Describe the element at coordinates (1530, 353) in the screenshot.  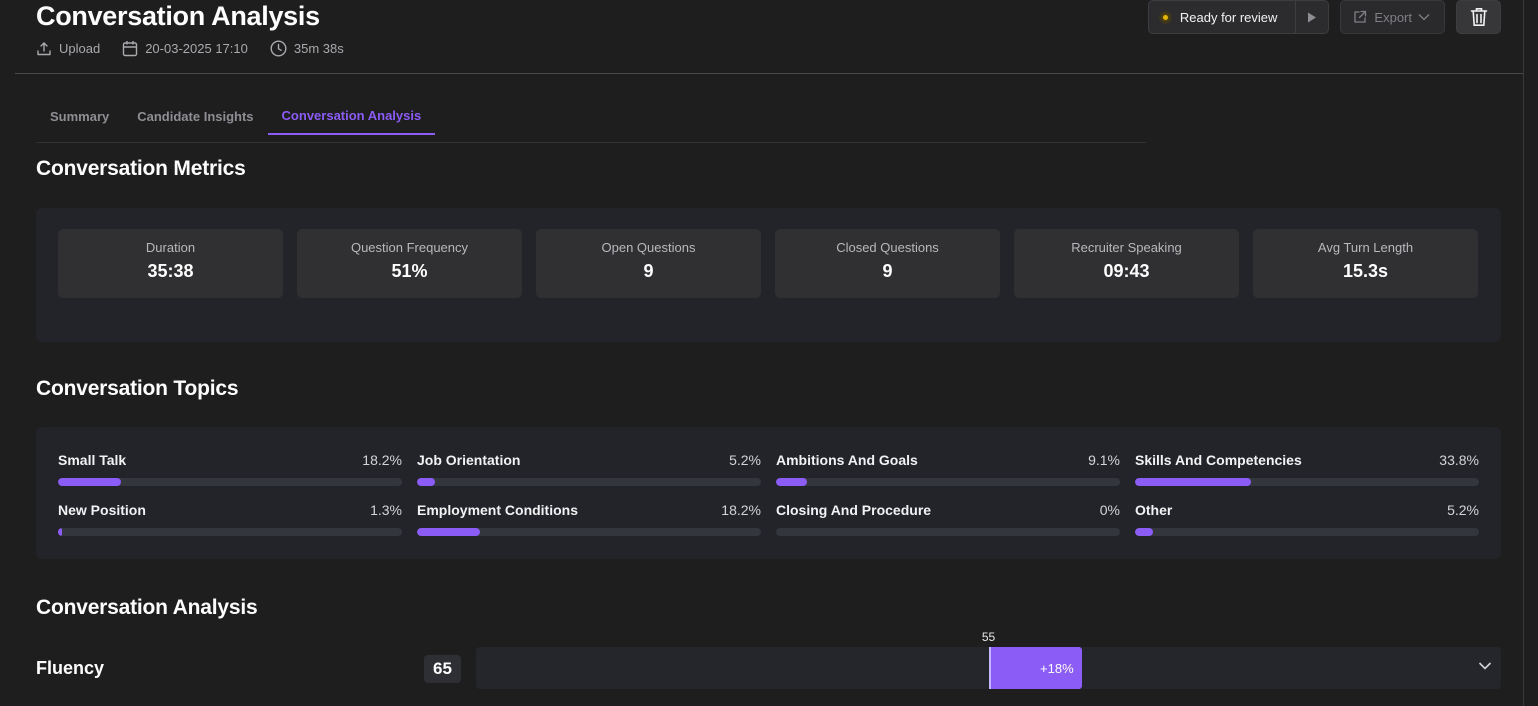
I see `scrollbar` at that location.